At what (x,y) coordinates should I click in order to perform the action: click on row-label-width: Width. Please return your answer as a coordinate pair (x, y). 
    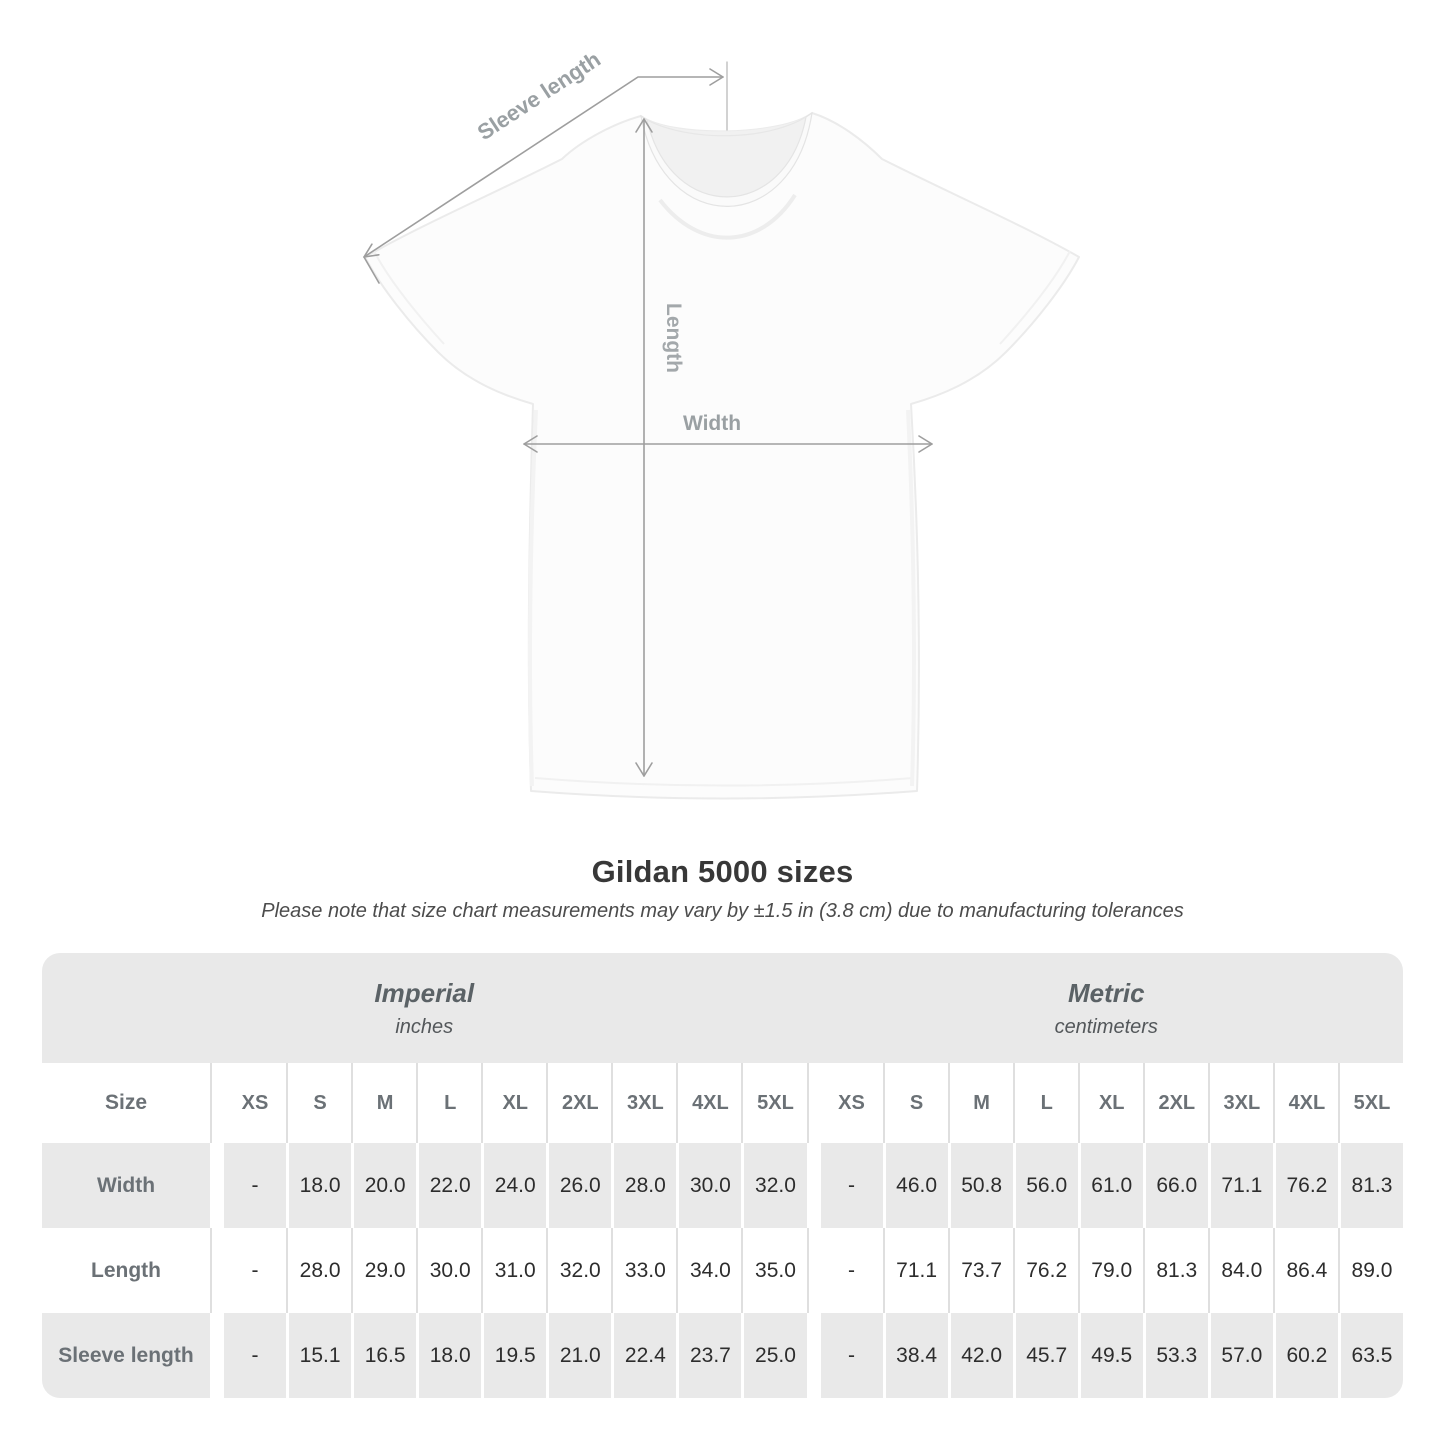
    Looking at the image, I should click on (126, 1185).